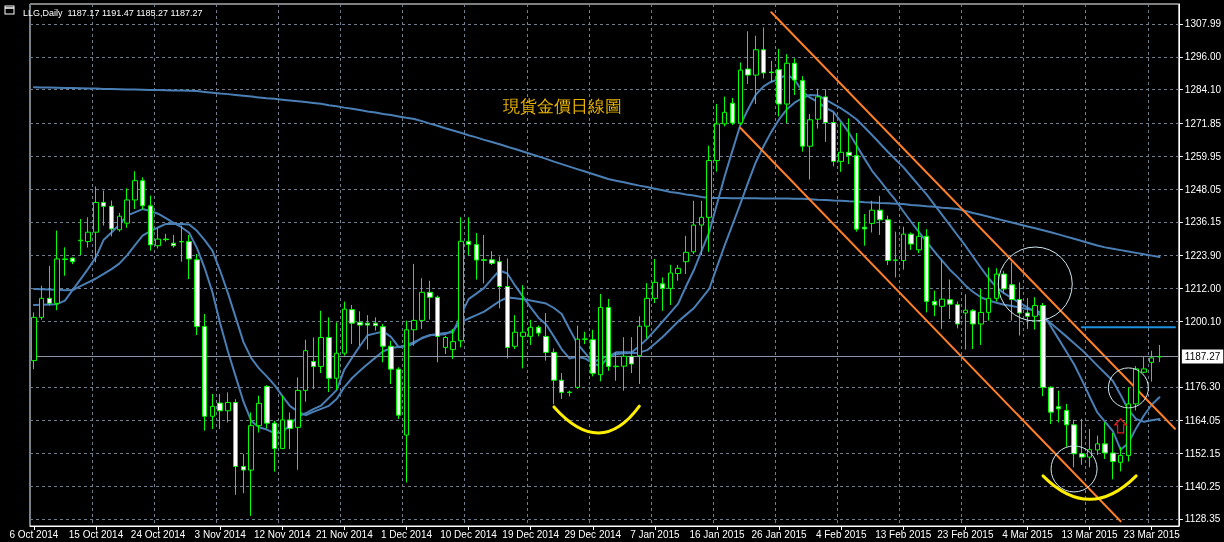 This screenshot has width=1224, height=542. I want to click on x-tick-label: 16 Jan 2015, so click(717, 534).